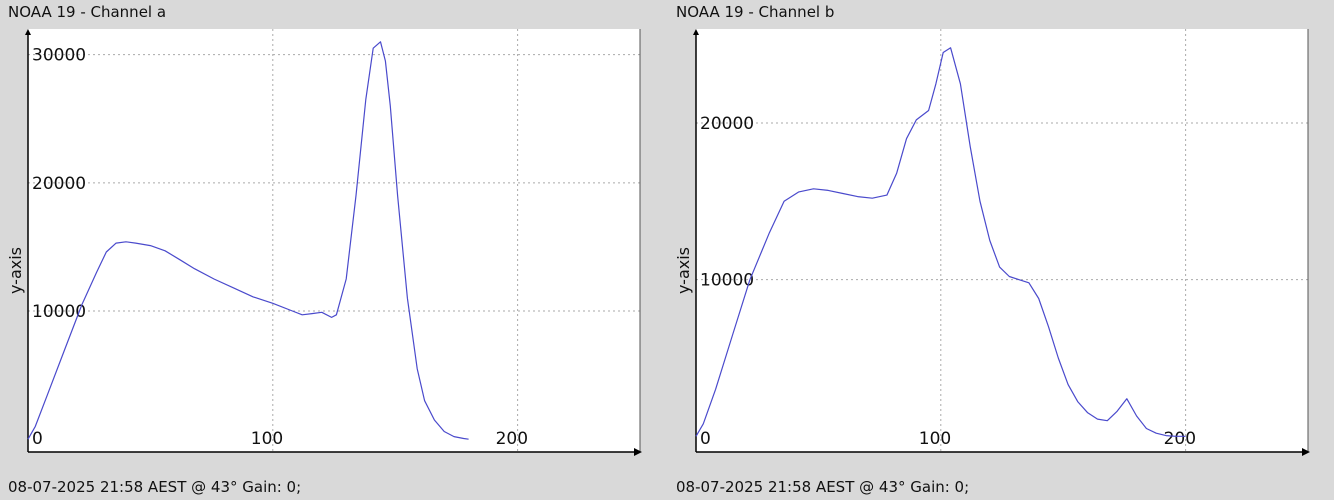 This screenshot has width=1334, height=500. I want to click on y-tick-label: 30000, so click(59, 56).